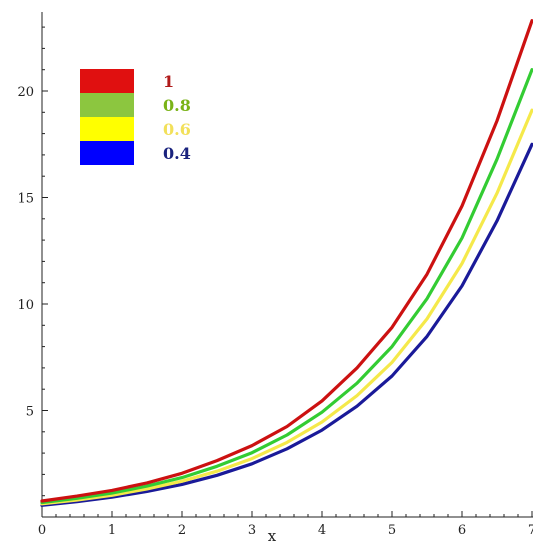  Describe the element at coordinates (462, 530) in the screenshot. I see `x-tick-label: 6` at that location.